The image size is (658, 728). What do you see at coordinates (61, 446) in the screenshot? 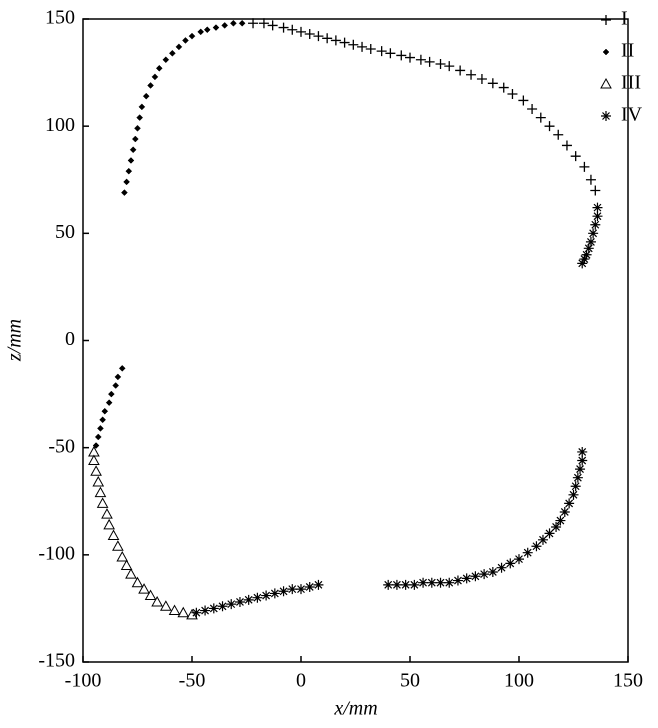
I see `y-tick-label: -50` at bounding box center [61, 446].